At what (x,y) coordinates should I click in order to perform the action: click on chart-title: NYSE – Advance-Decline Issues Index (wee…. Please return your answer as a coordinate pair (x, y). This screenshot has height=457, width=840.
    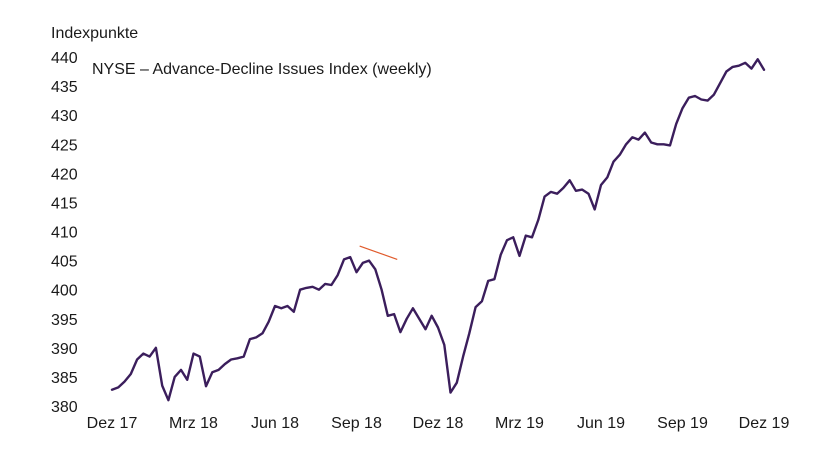
    Looking at the image, I should click on (262, 69).